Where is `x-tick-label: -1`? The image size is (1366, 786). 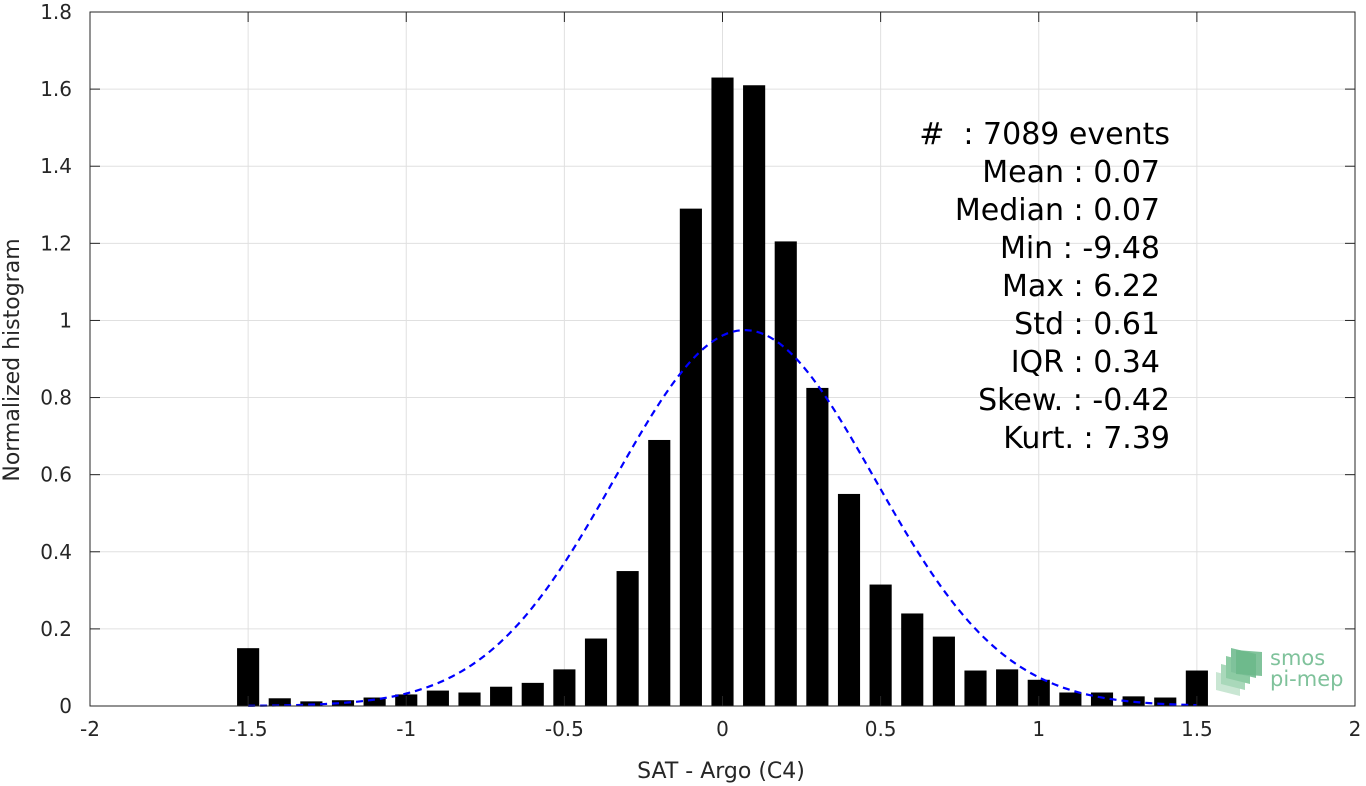
x-tick-label: -1 is located at coordinates (406, 729).